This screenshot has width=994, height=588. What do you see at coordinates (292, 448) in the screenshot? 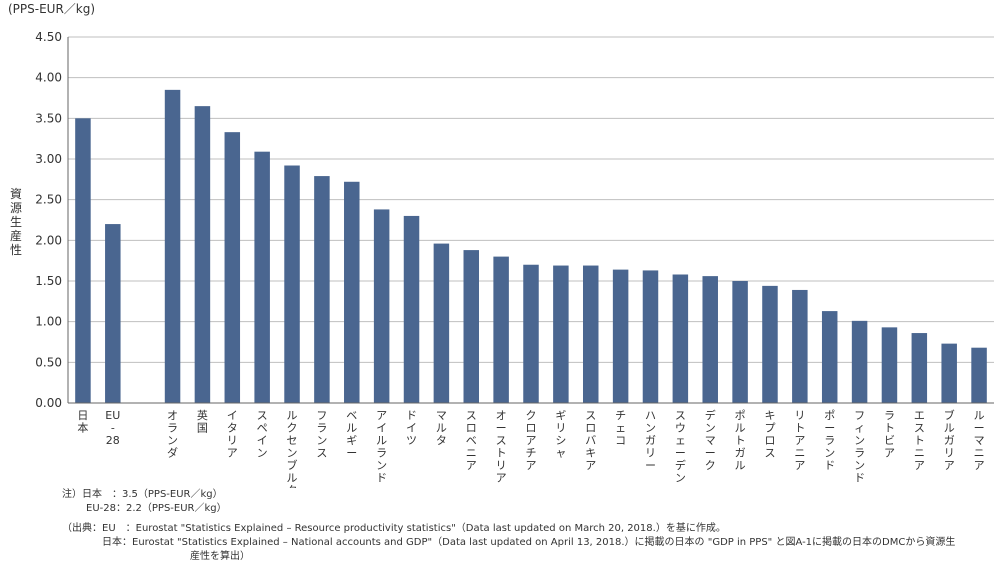
I see `category-label: ルクセンブルク` at bounding box center [292, 448].